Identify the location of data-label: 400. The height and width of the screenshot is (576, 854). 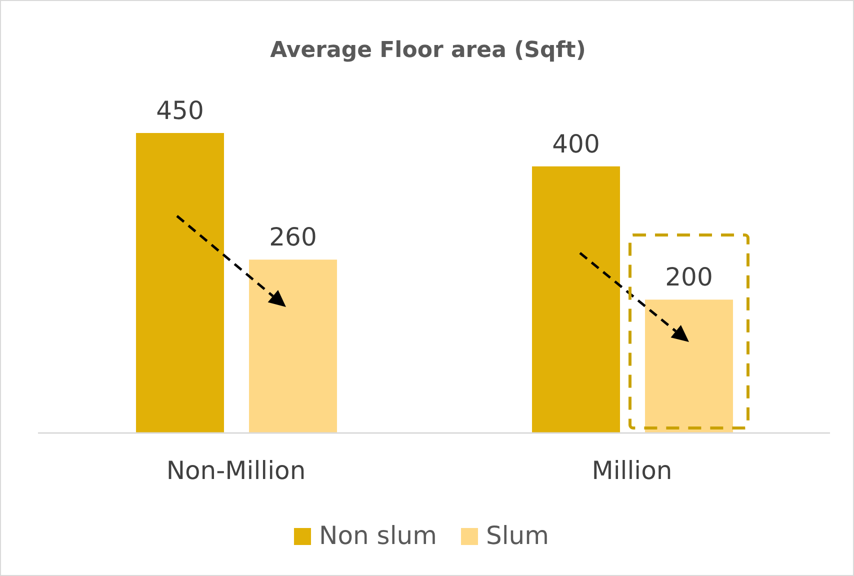
(576, 143).